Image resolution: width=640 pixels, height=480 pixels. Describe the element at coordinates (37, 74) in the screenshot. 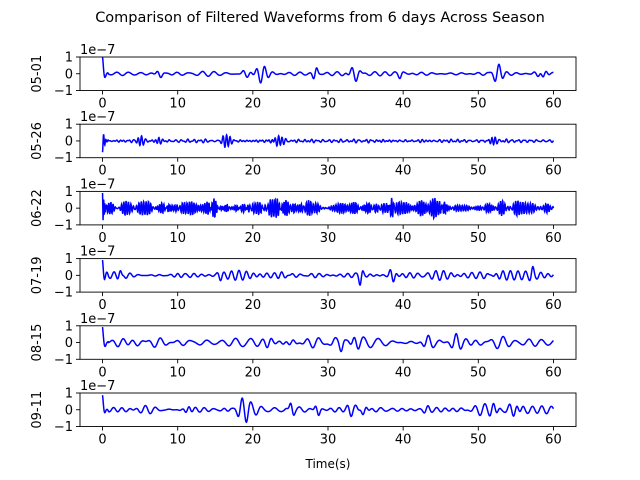

I see `panel-ylabel: 05-01` at that location.